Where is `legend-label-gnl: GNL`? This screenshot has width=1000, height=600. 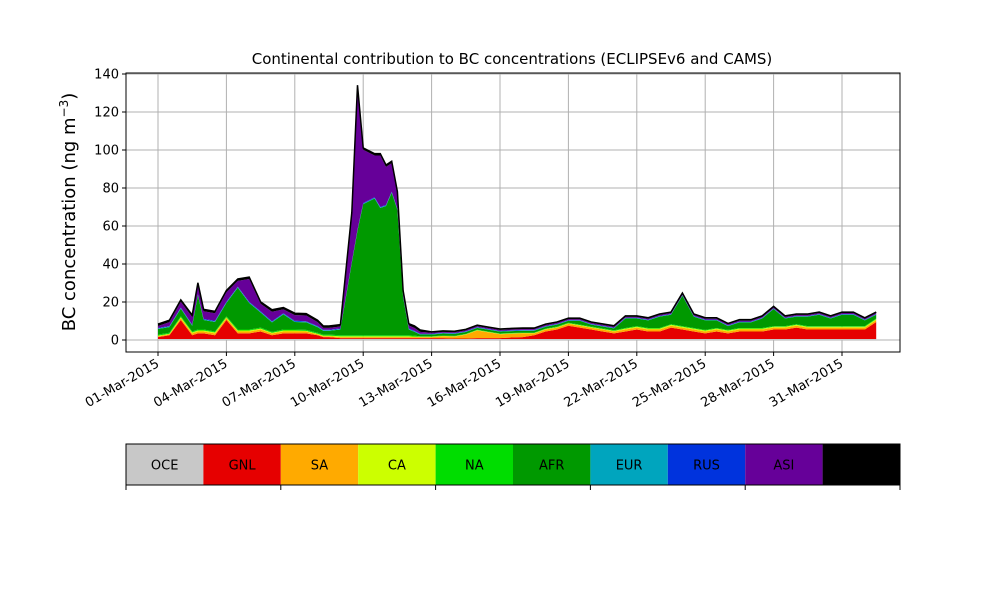 legend-label-gnl: GNL is located at coordinates (243, 466).